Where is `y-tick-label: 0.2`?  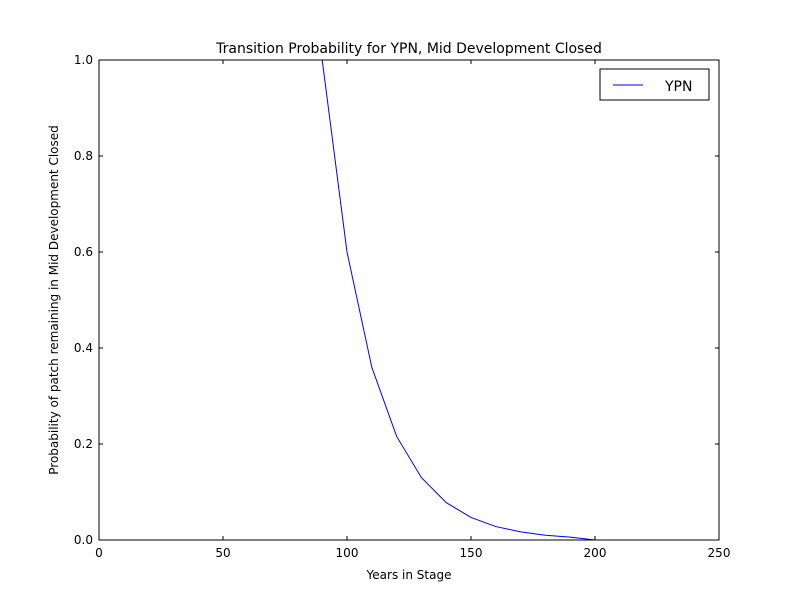 y-tick-label: 0.2 is located at coordinates (83, 444).